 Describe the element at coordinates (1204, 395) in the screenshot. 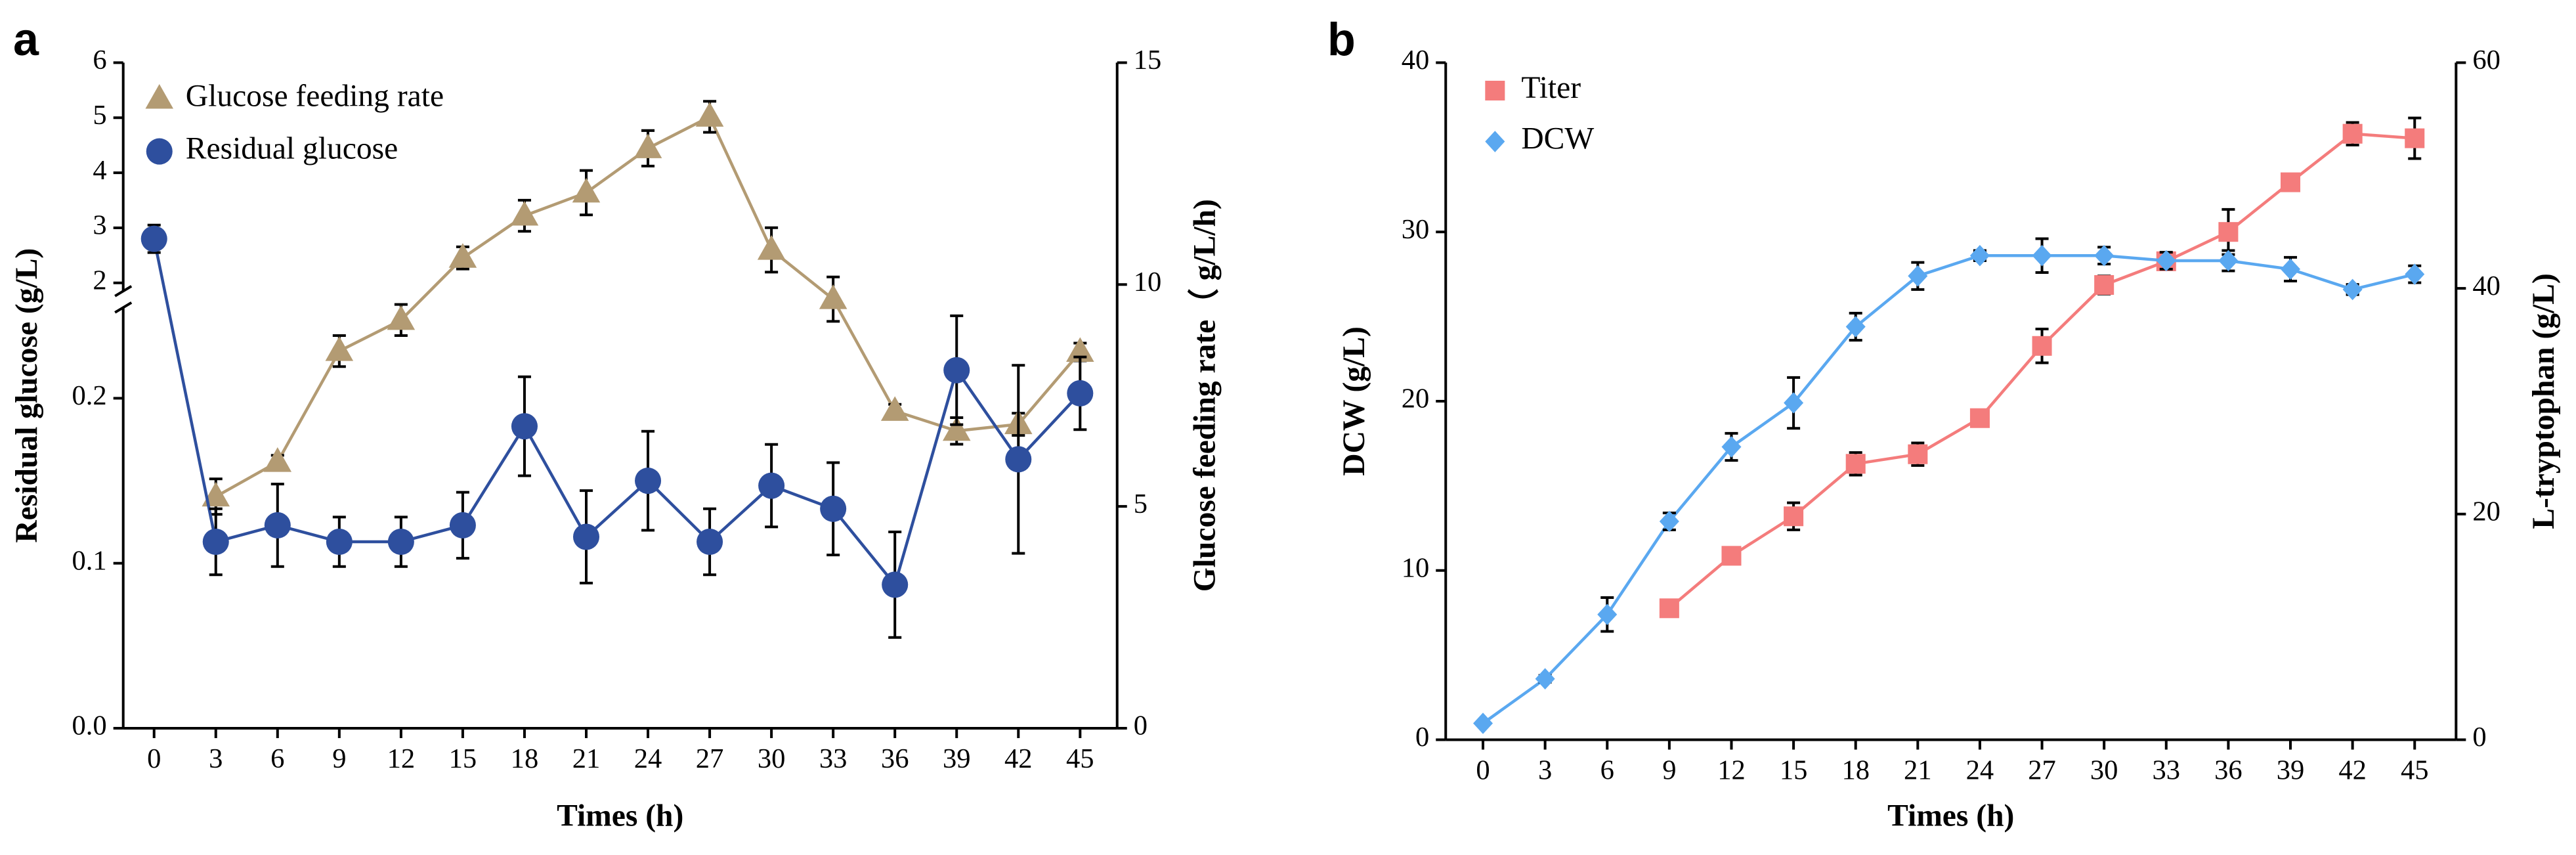

I see `y2-axis-label: Glucose feeding rate（ g/L/h)` at that location.